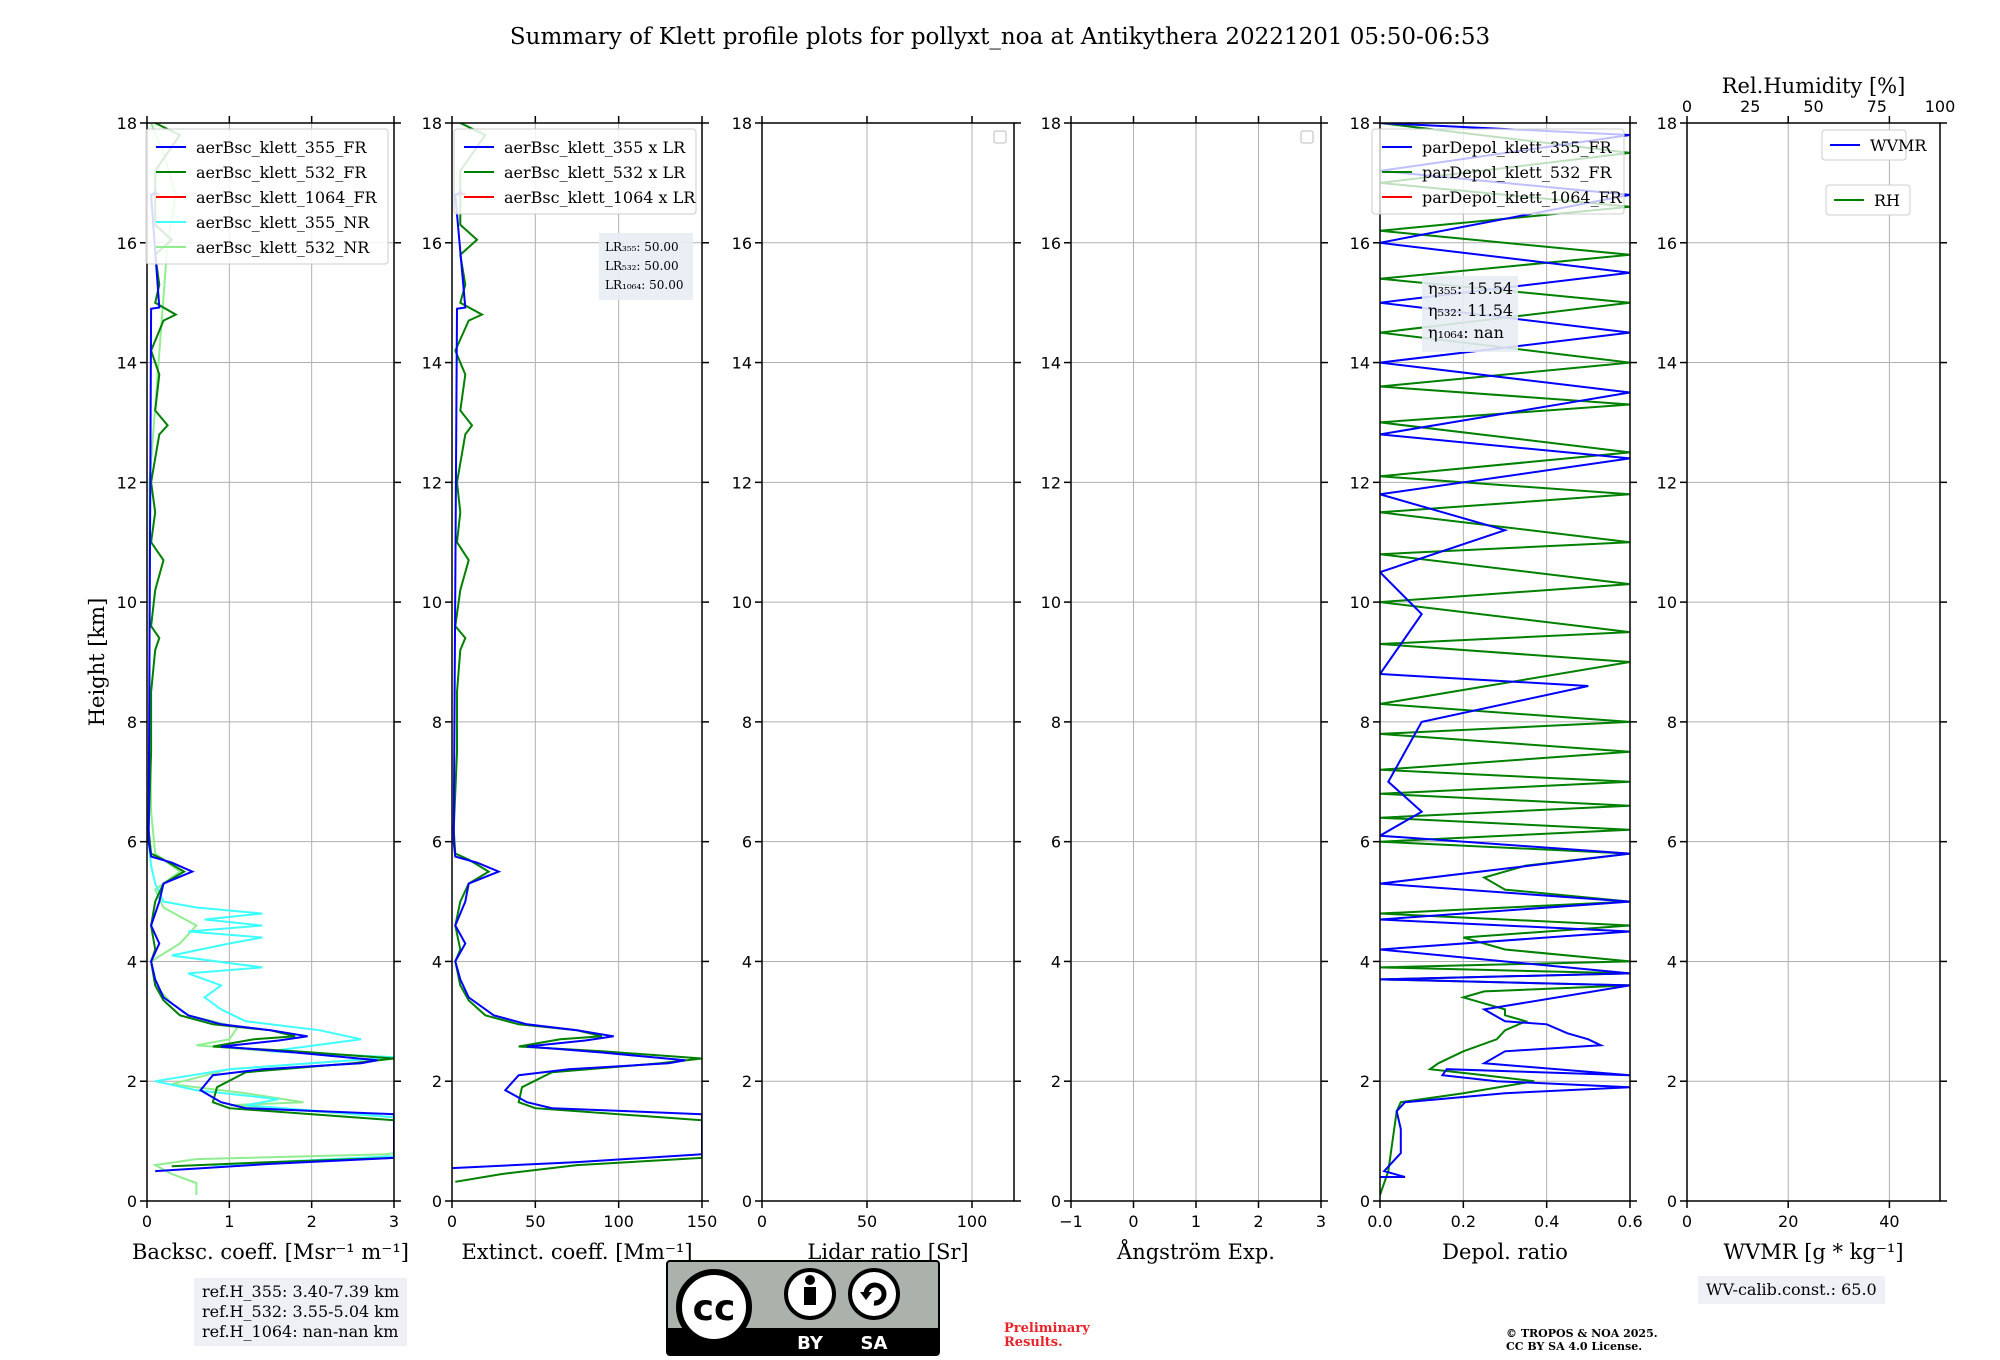 This screenshot has width=2000, height=1360. I want to click on x2-tick-label: 50, so click(1813, 106).